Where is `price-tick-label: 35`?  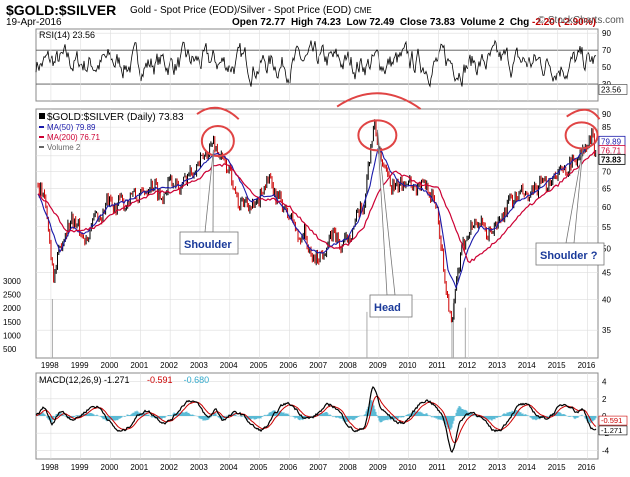
price-tick-label: 35 is located at coordinates (606, 330).